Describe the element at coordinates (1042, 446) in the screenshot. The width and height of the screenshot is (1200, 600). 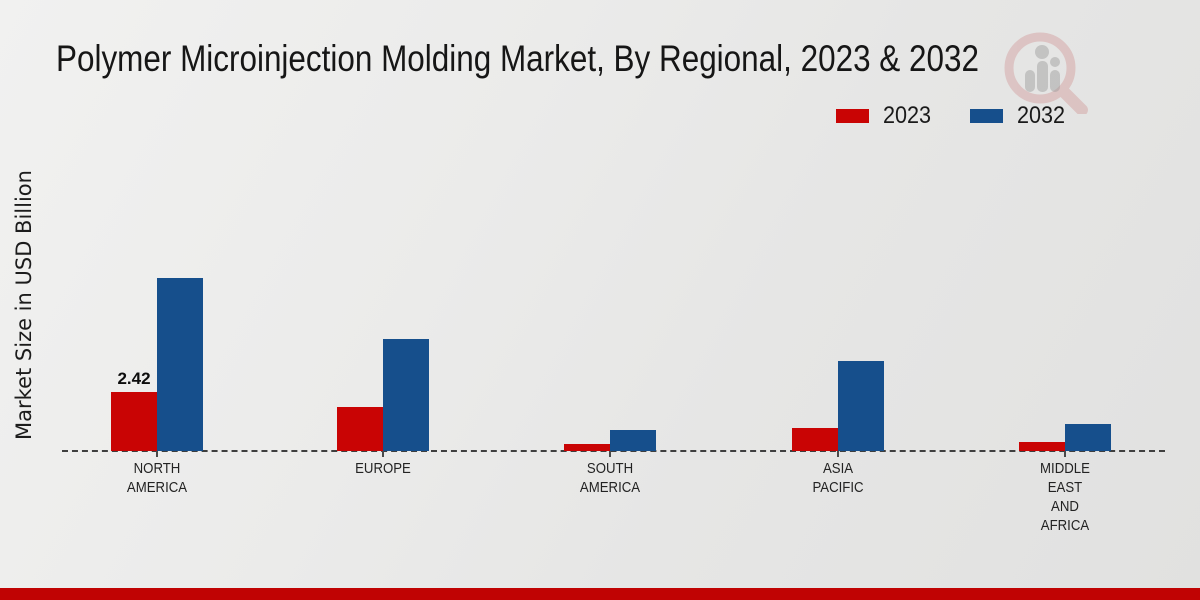
I see `bar-2023-middle-east-and-africa` at that location.